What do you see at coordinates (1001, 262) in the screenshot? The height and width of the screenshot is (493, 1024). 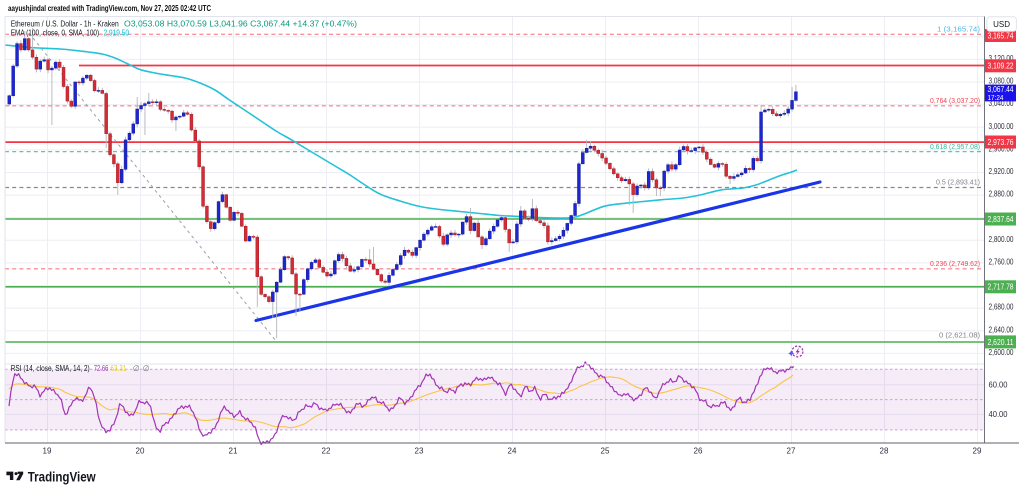 I see `svg-text: 2,760.00` at bounding box center [1001, 262].